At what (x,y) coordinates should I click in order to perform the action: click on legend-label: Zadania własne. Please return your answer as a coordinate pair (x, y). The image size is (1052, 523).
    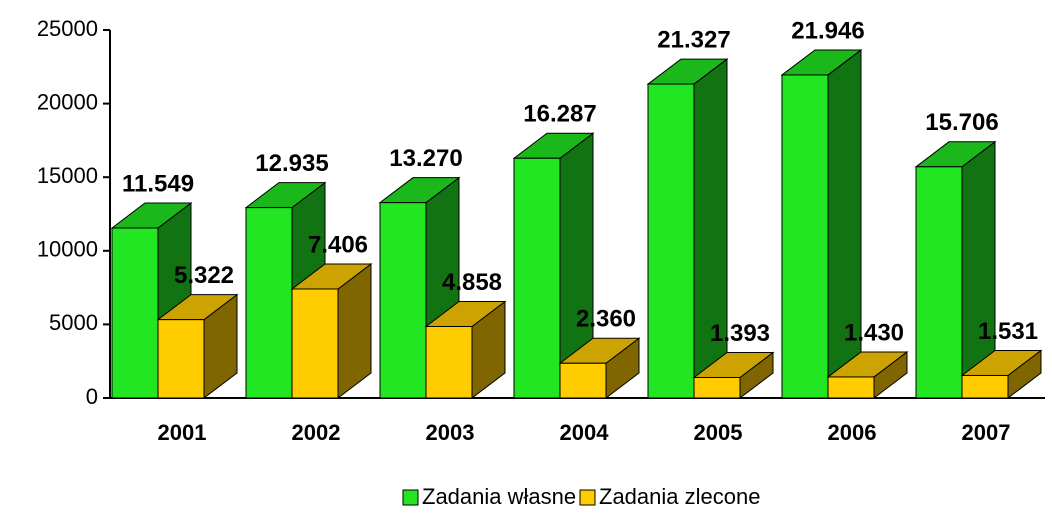
    Looking at the image, I should click on (499, 496).